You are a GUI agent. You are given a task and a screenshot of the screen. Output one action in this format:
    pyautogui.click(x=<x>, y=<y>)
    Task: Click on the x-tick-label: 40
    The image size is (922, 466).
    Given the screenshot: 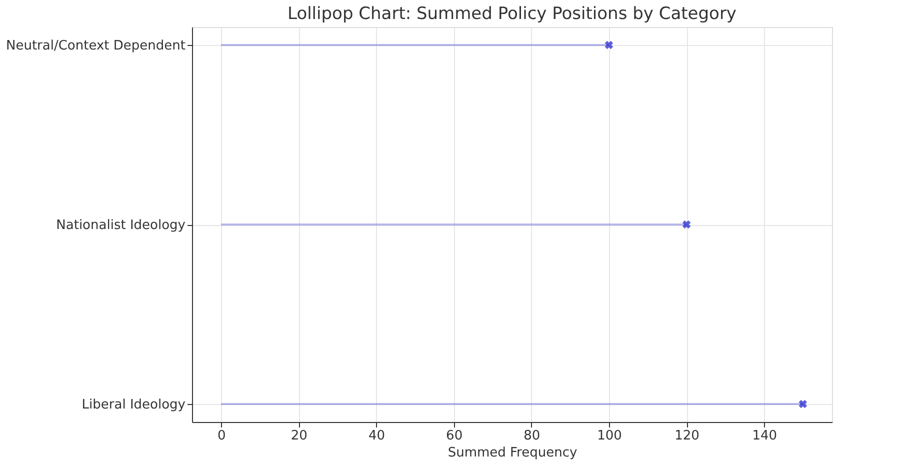 What is the action you would take?
    pyautogui.click(x=377, y=436)
    